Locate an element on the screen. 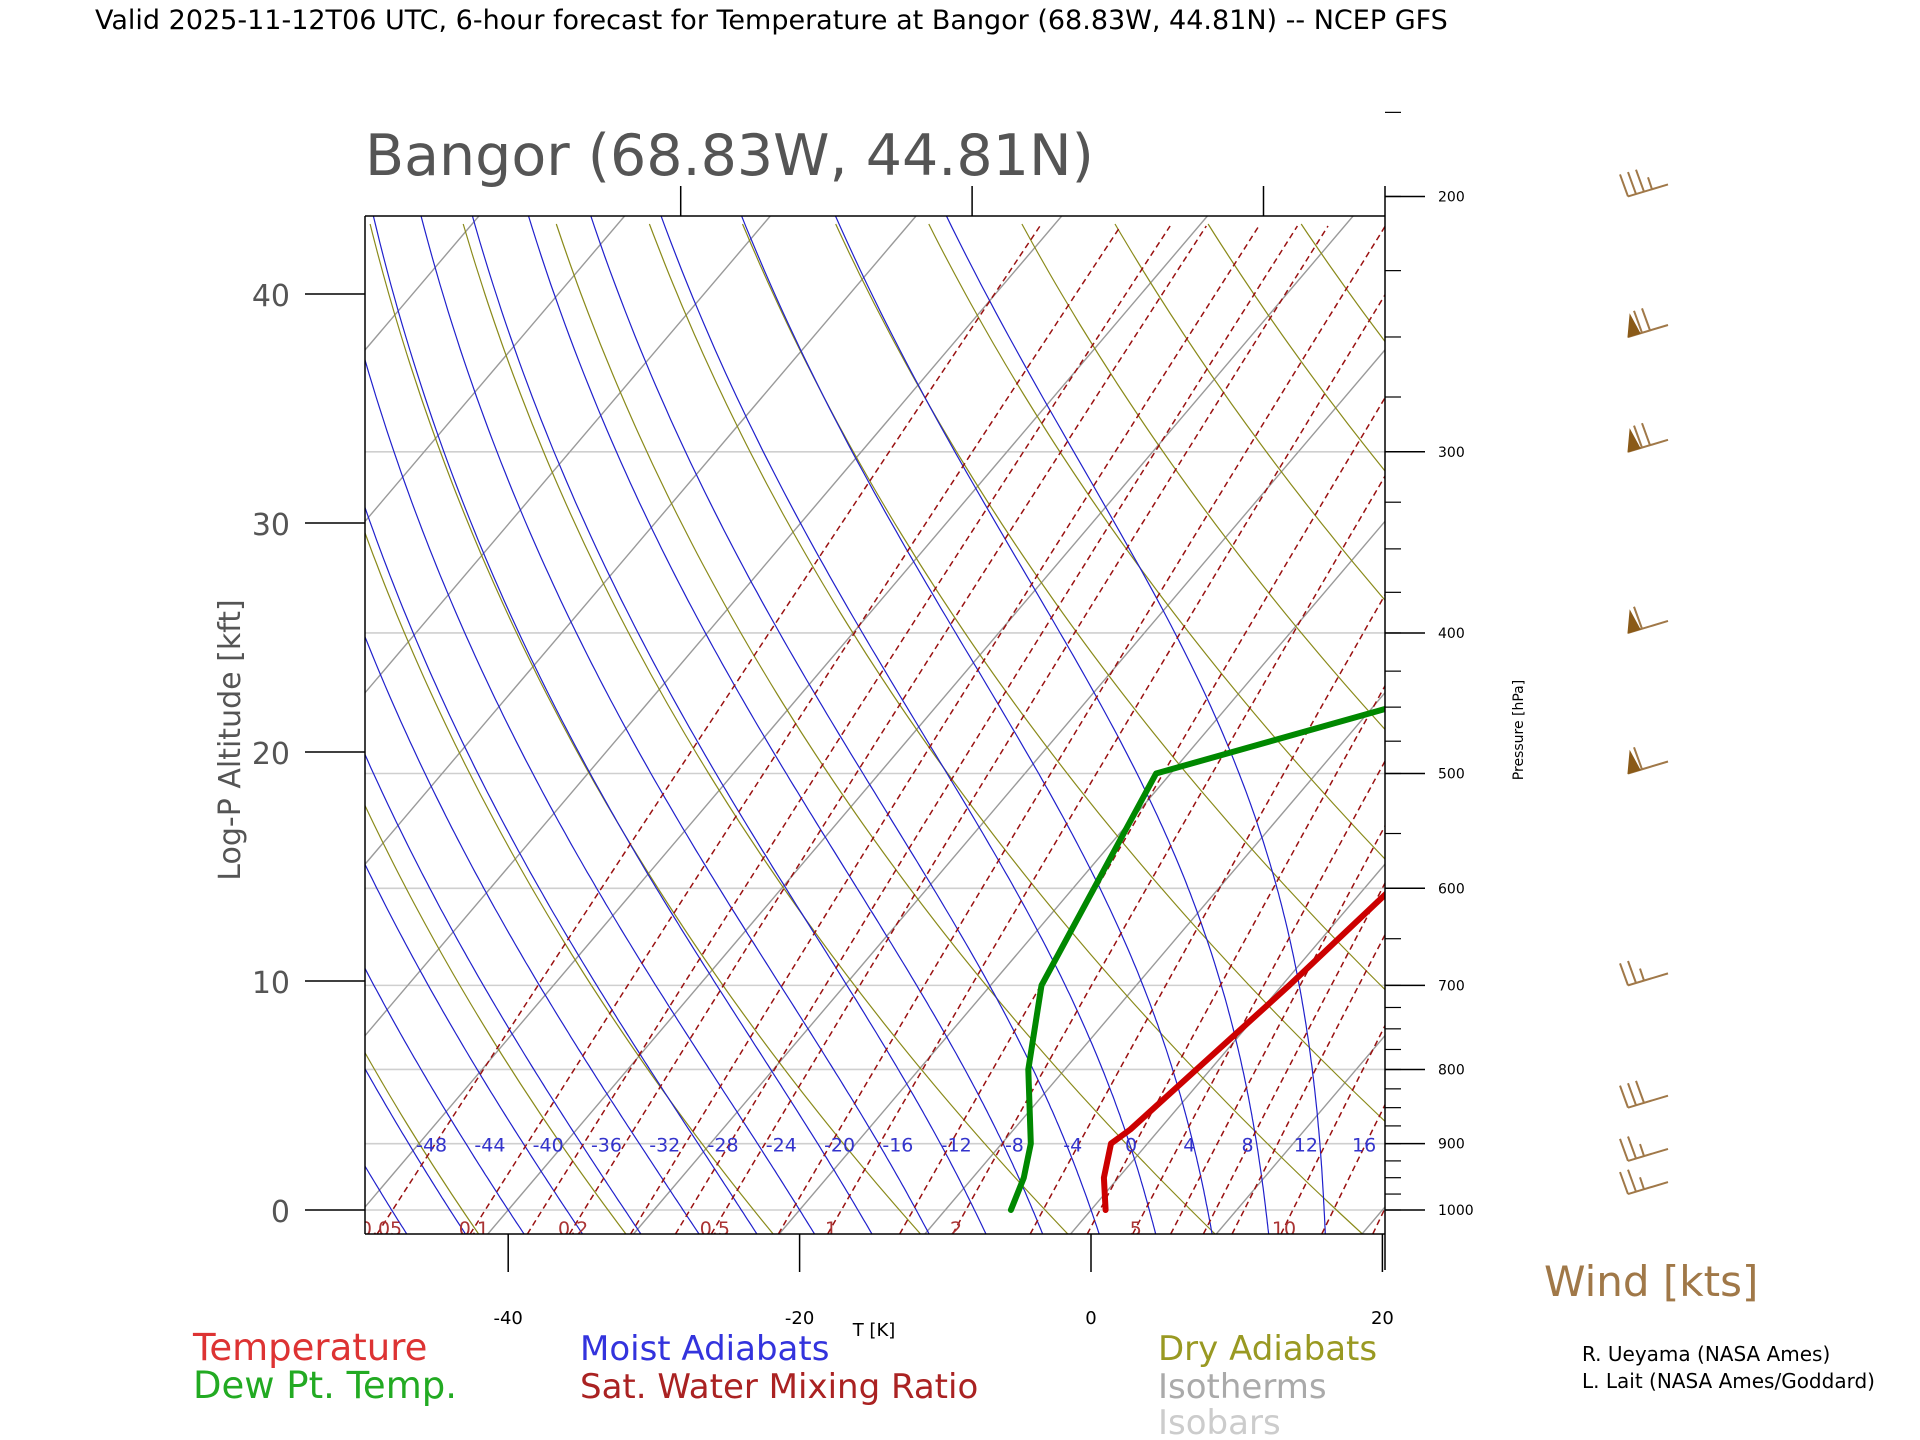 Image resolution: width=1920 pixels, height=1440 pixels. moist-adiabat-label: 16 is located at coordinates (1364, 1146).